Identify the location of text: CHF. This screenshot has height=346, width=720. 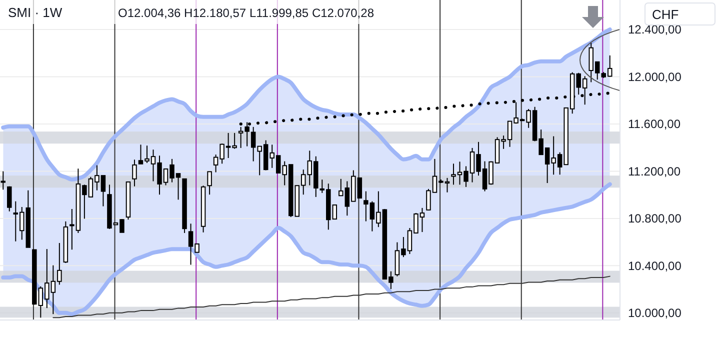
(665, 14).